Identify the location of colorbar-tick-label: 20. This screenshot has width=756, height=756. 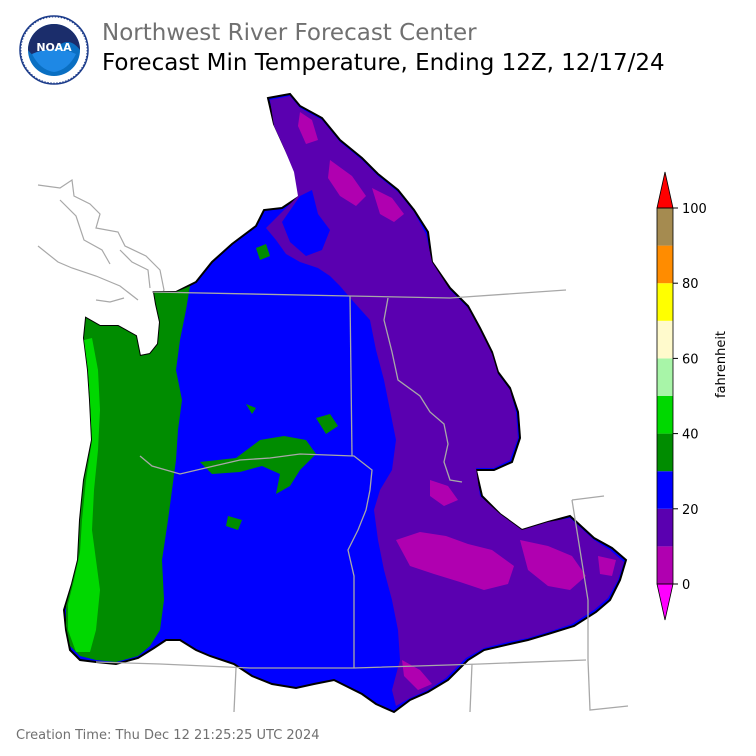
(690, 510).